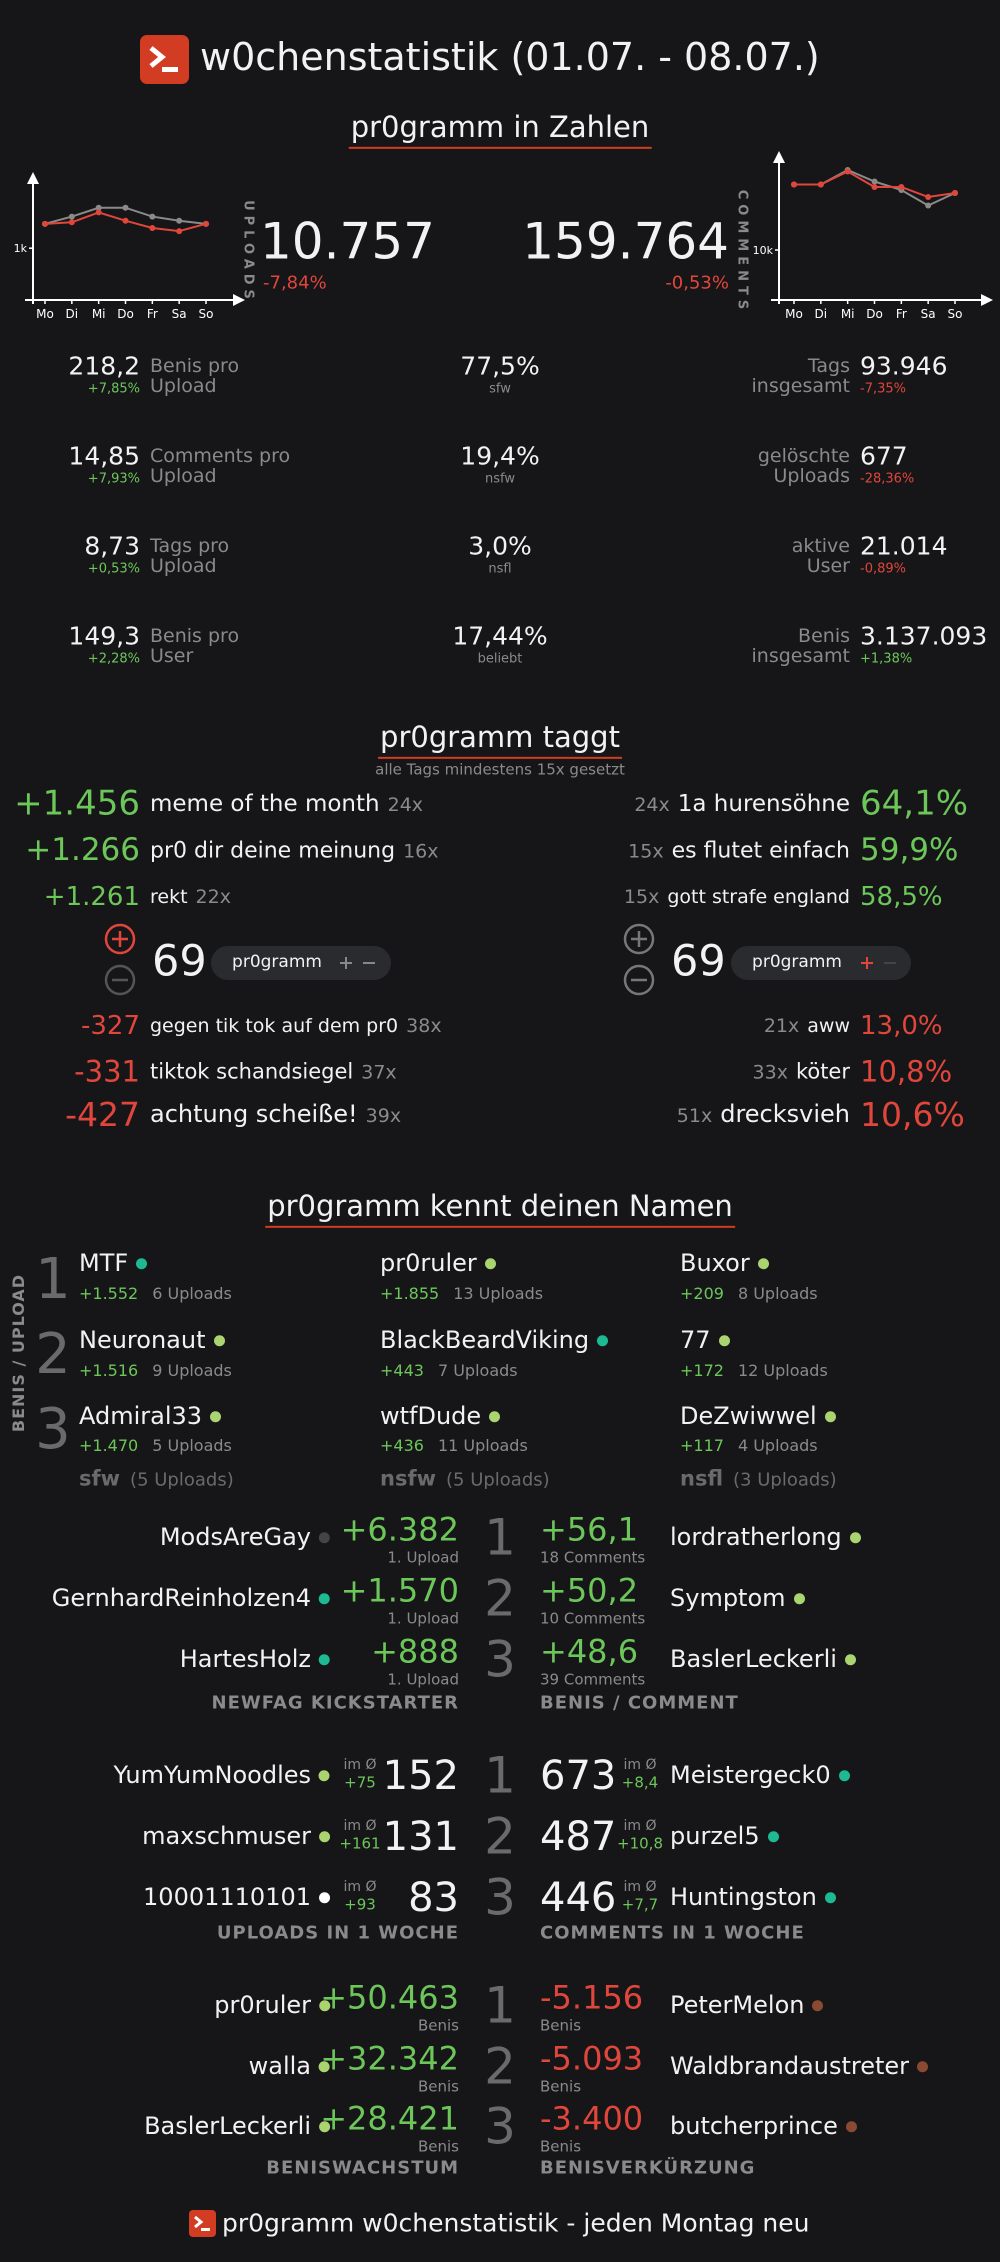 This screenshot has width=1000, height=2262. Describe the element at coordinates (646, 851) in the screenshot. I see `count: 15x` at that location.